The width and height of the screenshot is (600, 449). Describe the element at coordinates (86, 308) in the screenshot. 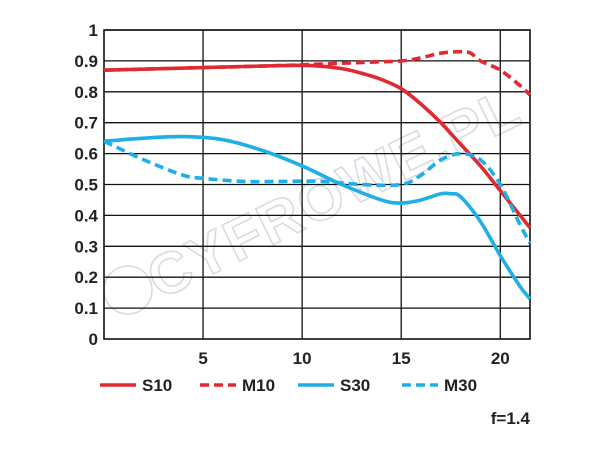

I see `y-tick-label: 0.1` at that location.